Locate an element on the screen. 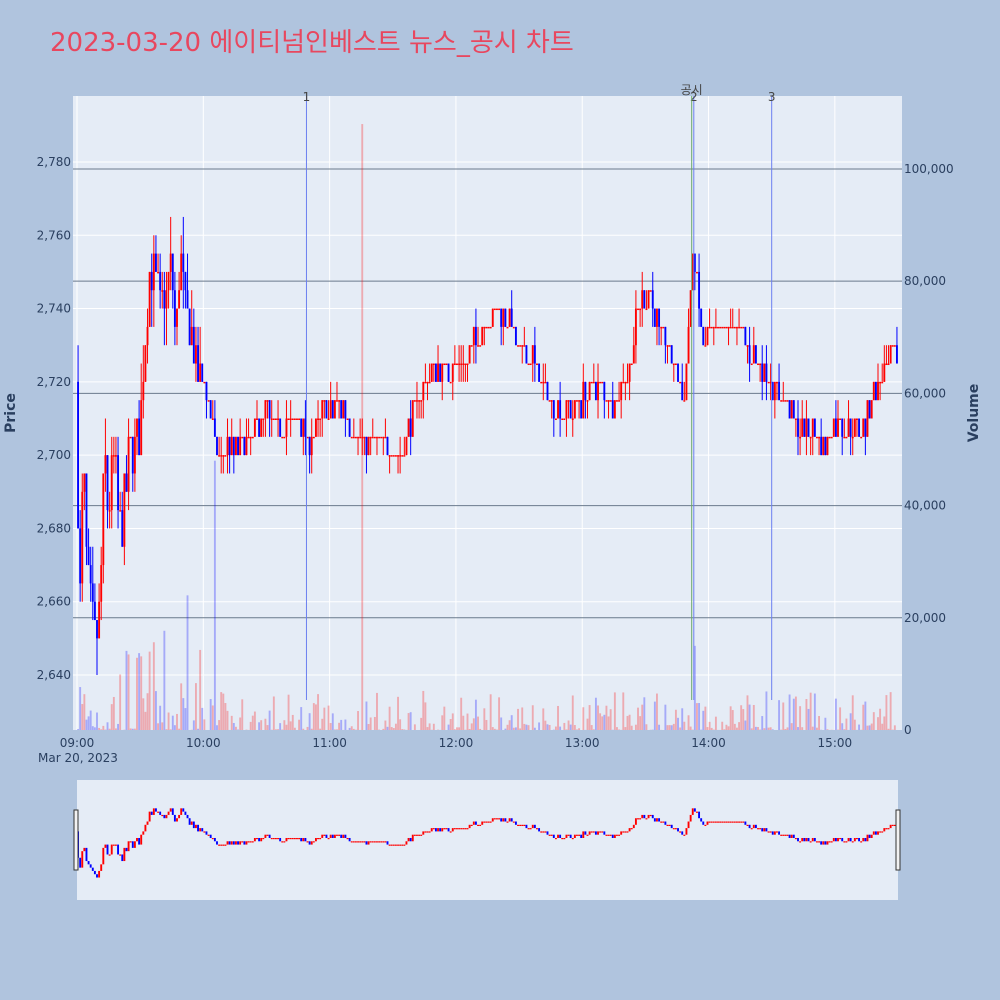 This screenshot has width=1000, height=1000. y-axis-title: Price is located at coordinates (11, 413).